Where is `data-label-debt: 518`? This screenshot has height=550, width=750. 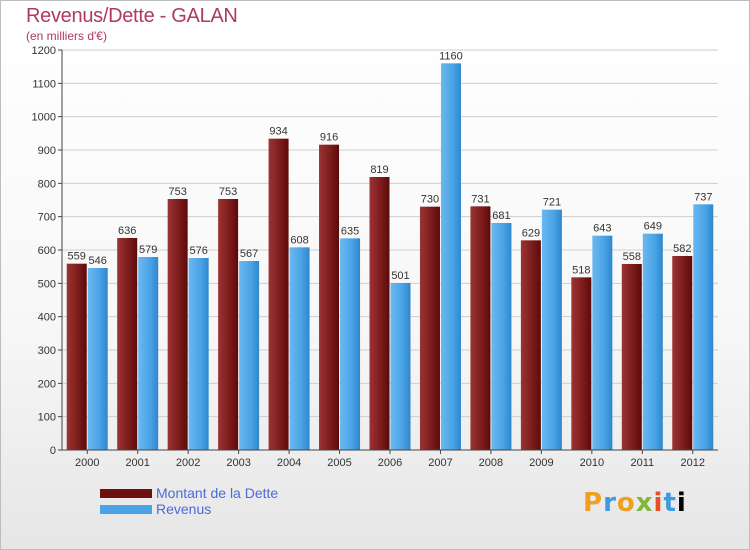
data-label-debt: 518 is located at coordinates (581, 270).